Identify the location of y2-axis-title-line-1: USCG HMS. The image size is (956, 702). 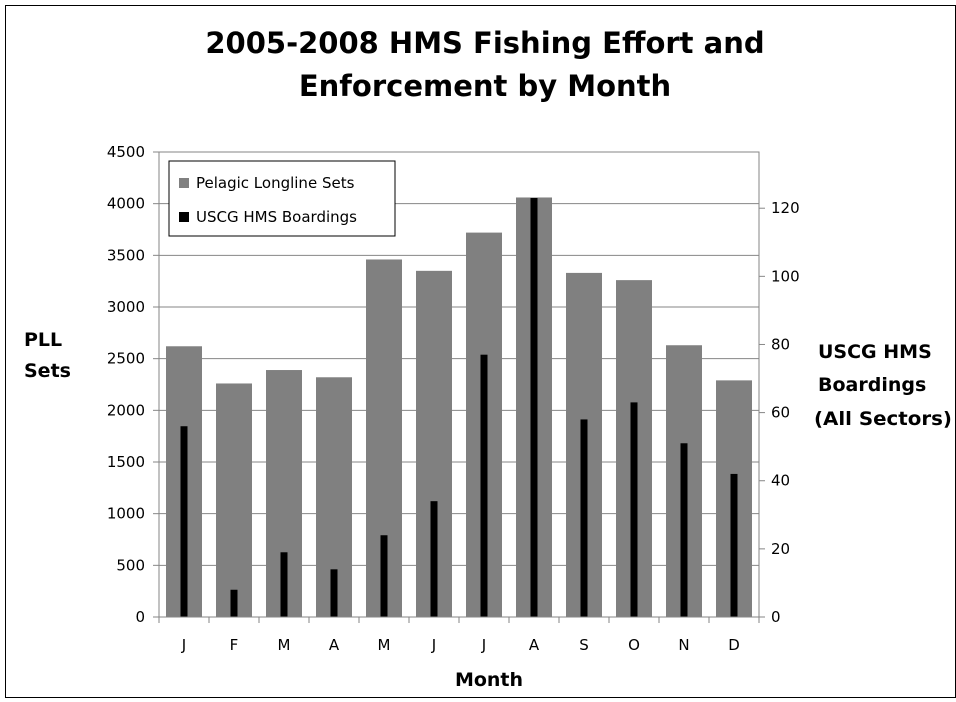
(875, 352).